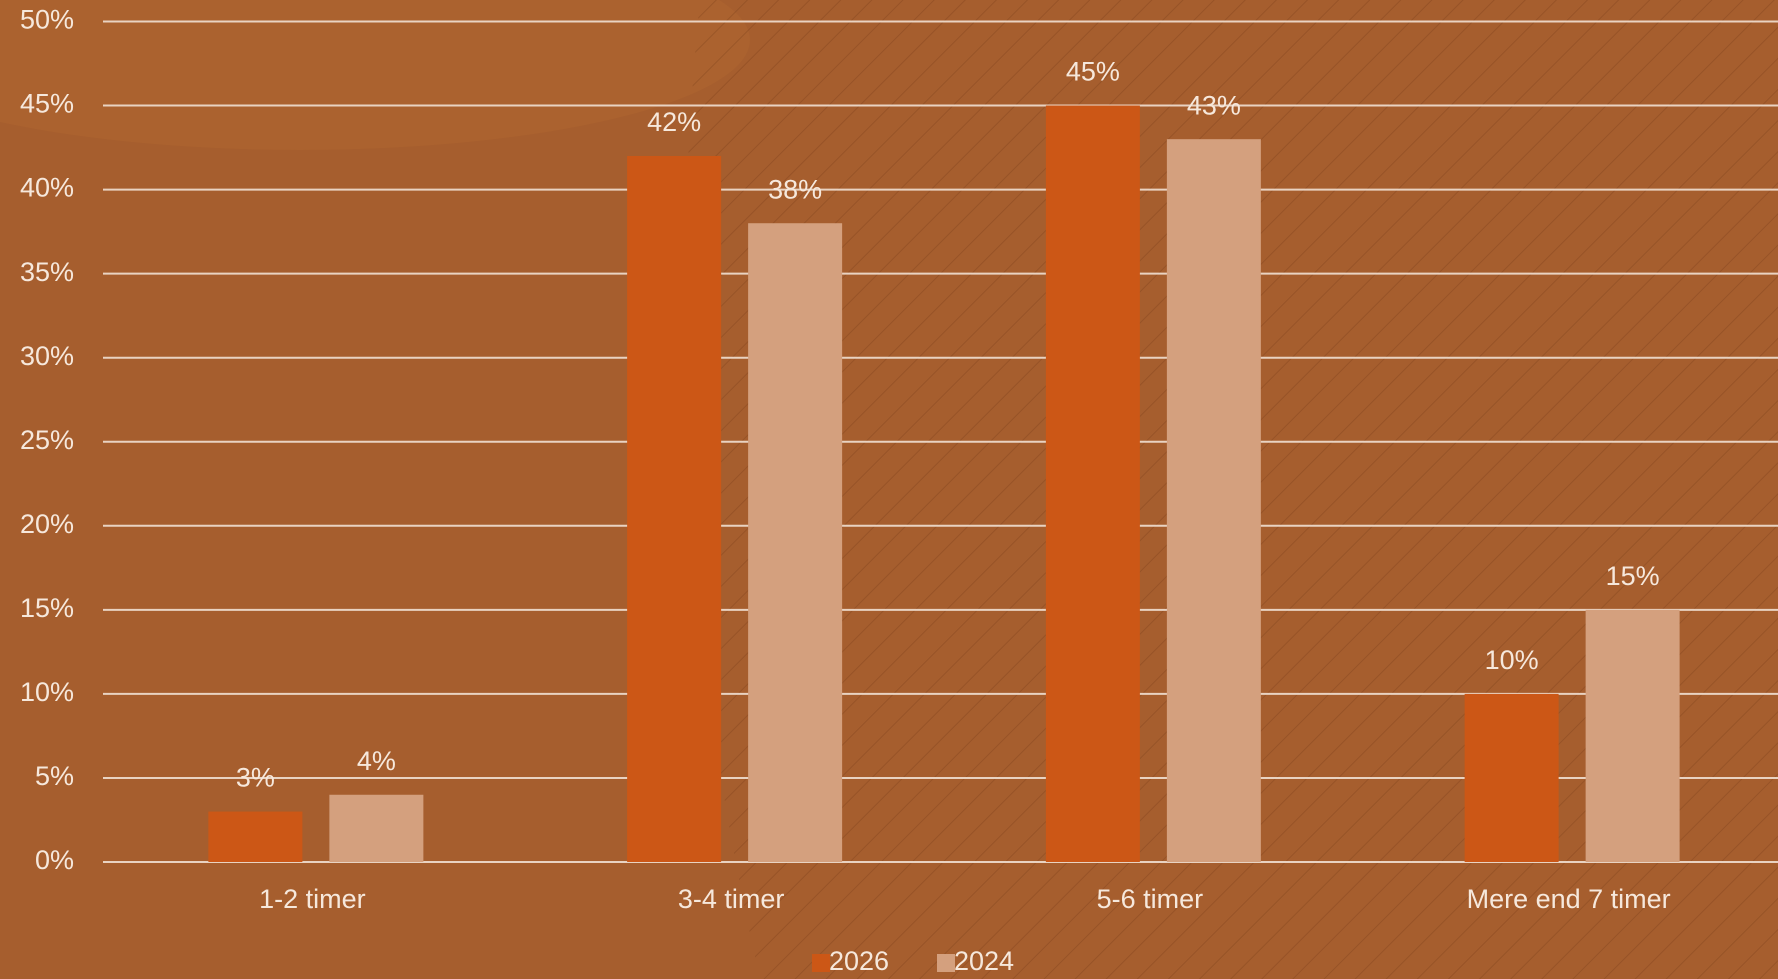  What do you see at coordinates (731, 899) in the screenshot?
I see `x-tick-label: 3-4 timer` at bounding box center [731, 899].